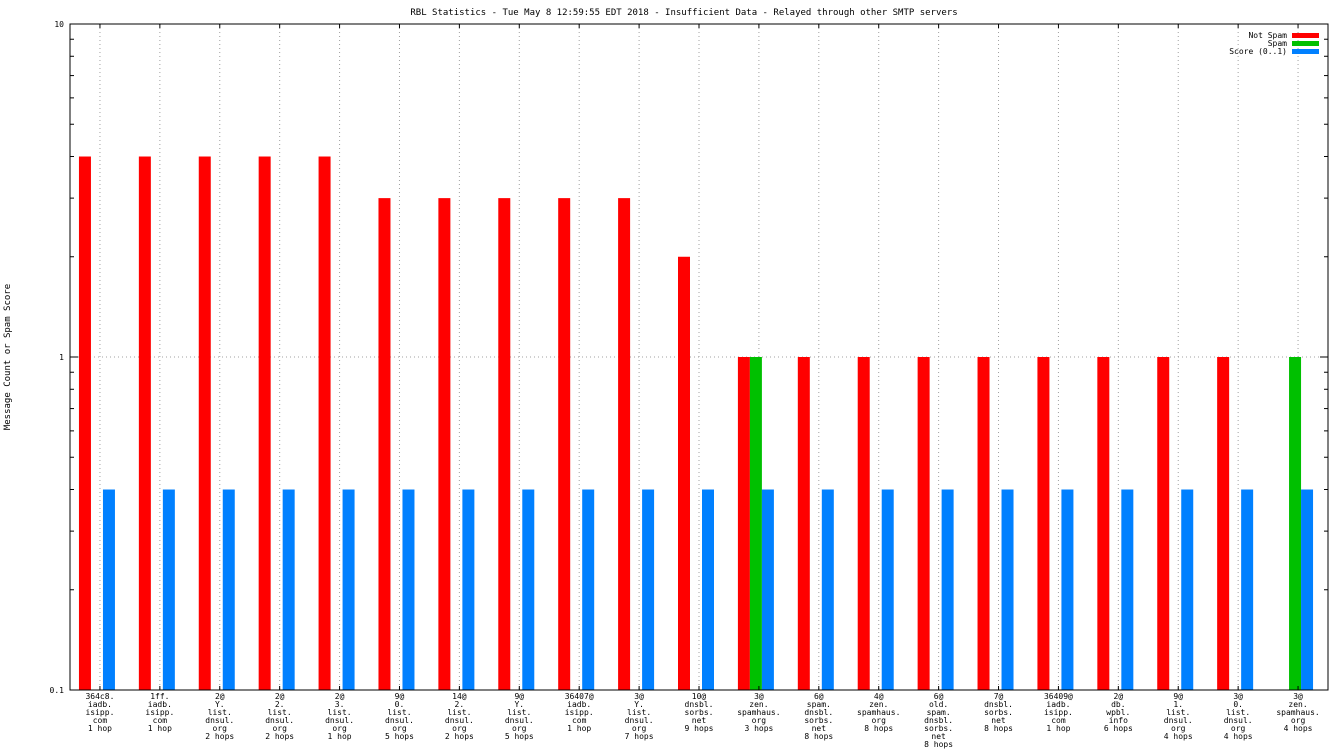 The height and width of the screenshot is (756, 1344). I want to click on x-tick-label: 6@ spam. dnsbl. sorbs. net 8 hops, so click(818, 716).